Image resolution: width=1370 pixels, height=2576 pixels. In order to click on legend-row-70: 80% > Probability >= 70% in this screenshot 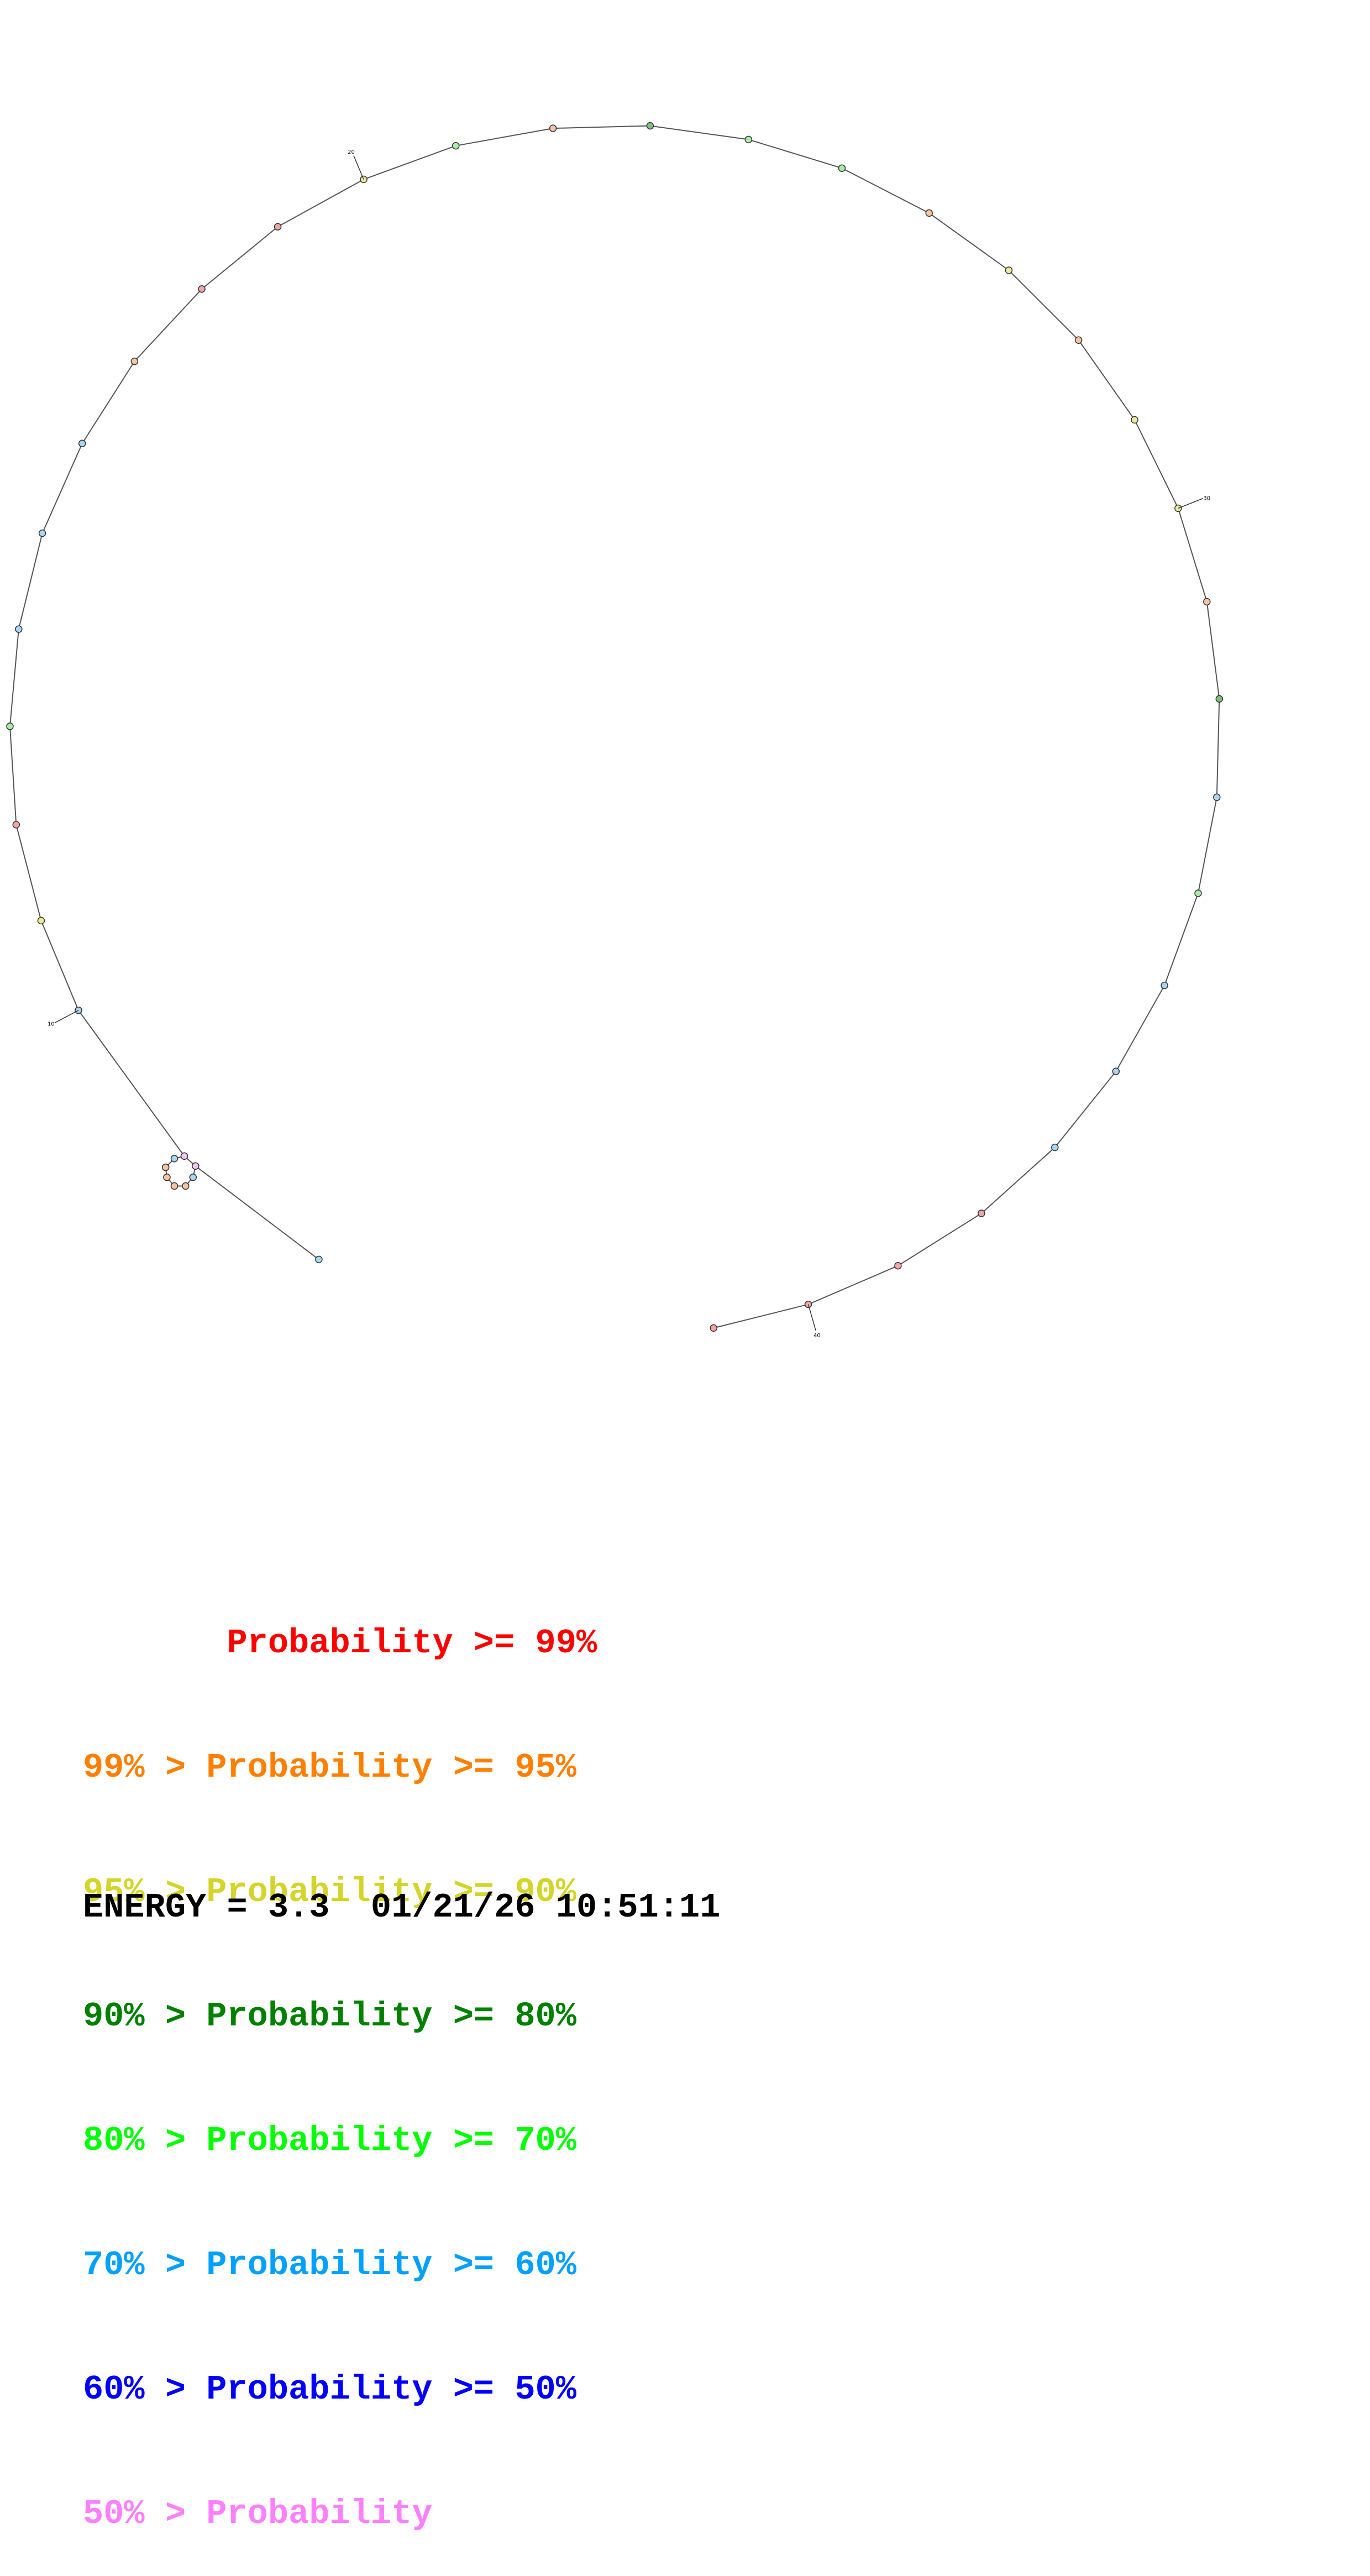, I will do `click(330, 2140)`.